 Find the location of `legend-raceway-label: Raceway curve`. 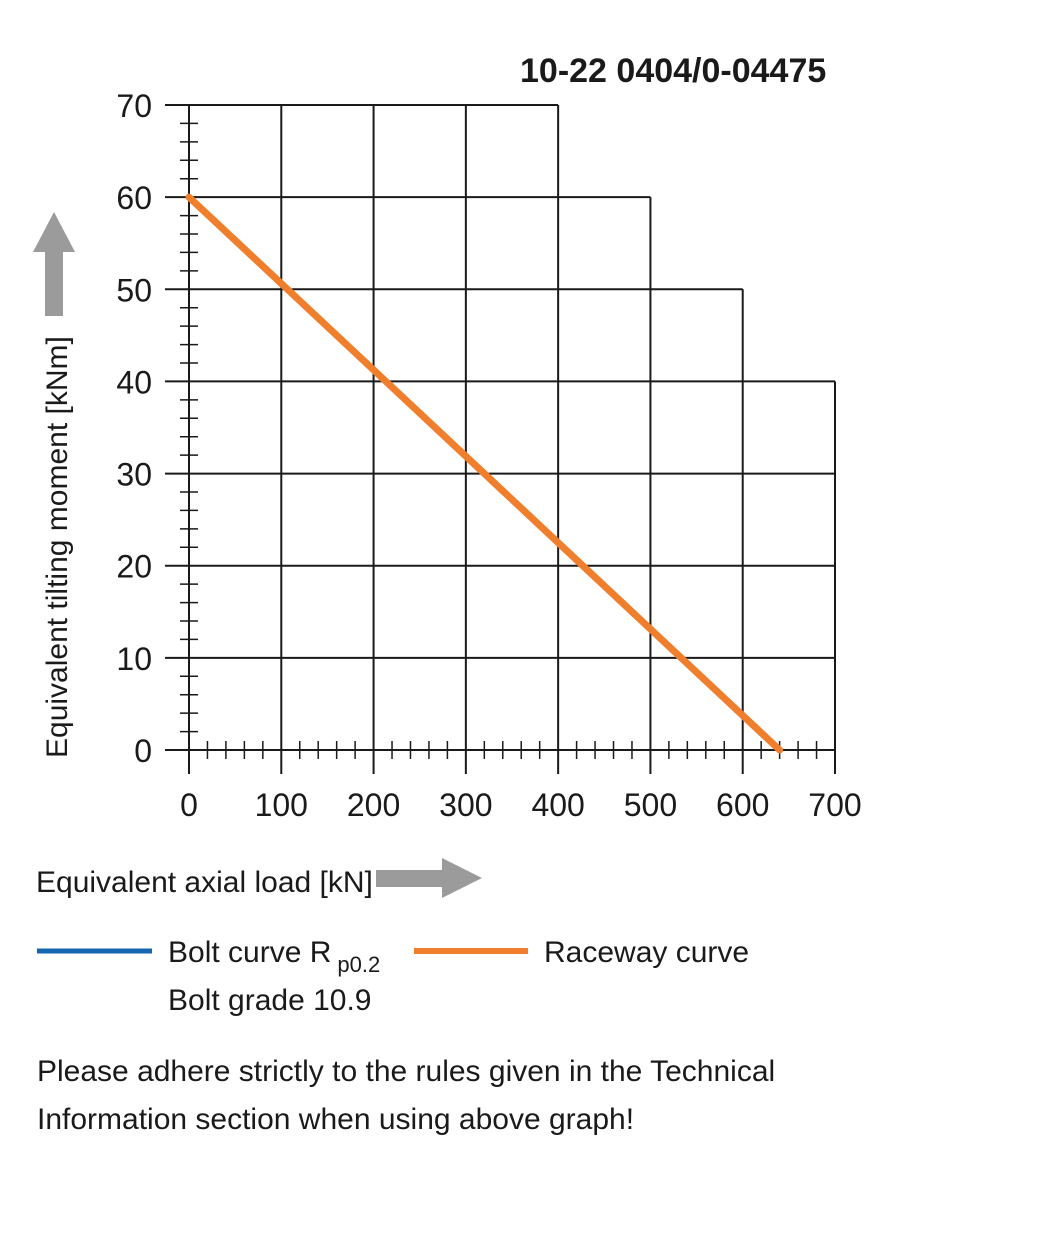

legend-raceway-label: Raceway curve is located at coordinates (646, 952).